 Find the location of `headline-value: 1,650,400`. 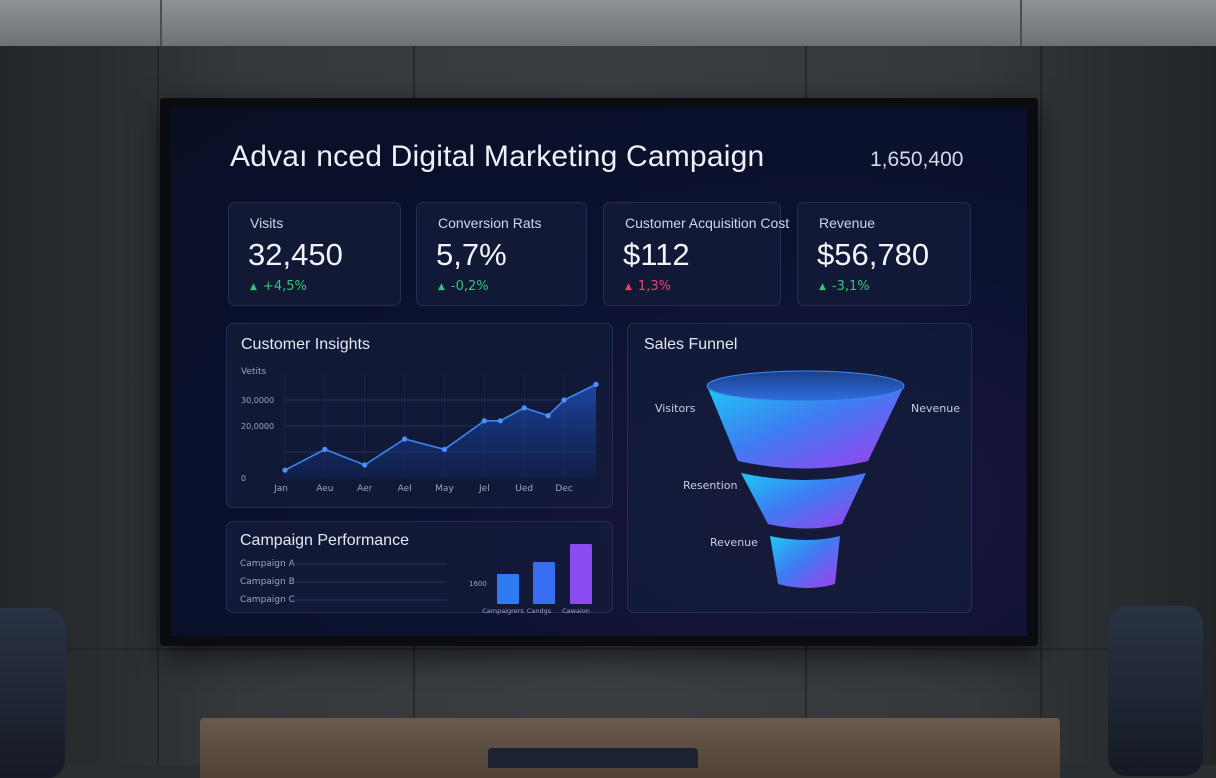

headline-value: 1,650,400 is located at coordinates (917, 159).